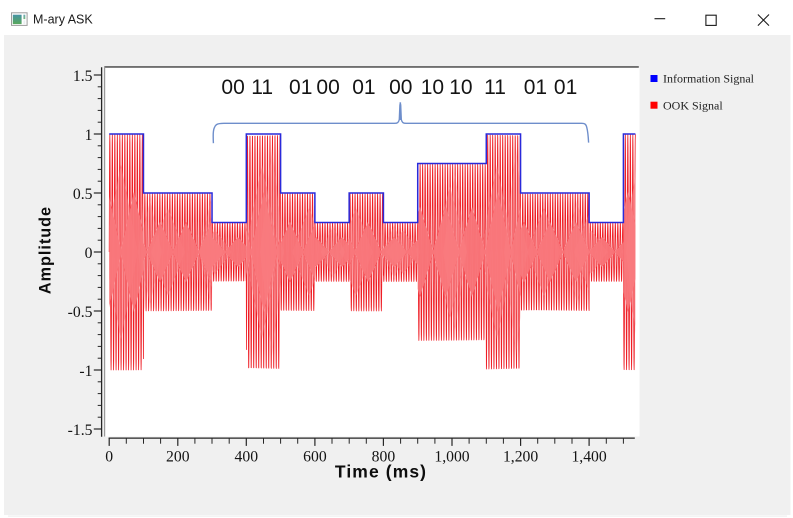  Describe the element at coordinates (384, 457) in the screenshot. I see `svg-text: 800` at that location.